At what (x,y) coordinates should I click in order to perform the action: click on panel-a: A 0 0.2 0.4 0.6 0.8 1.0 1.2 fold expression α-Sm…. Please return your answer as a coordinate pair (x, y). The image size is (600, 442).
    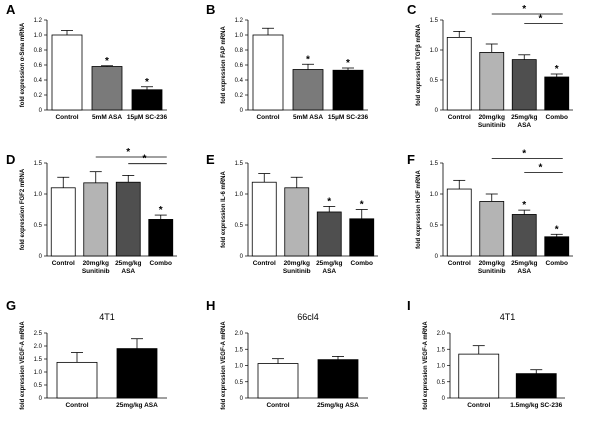
    Looking at the image, I should click on (86, 61).